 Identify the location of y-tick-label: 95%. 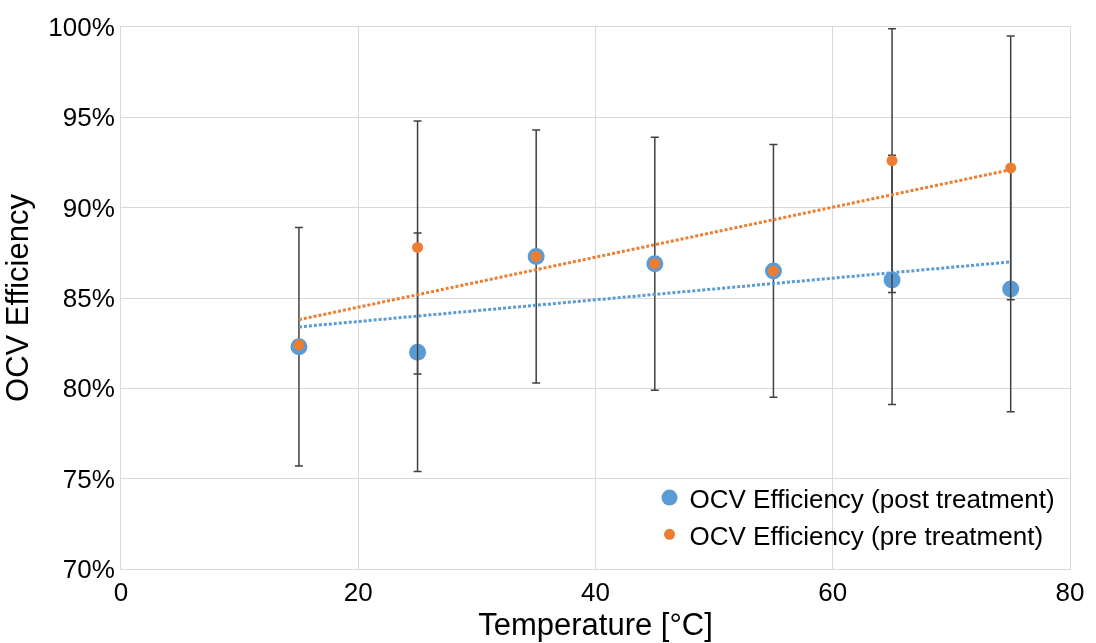
(88, 117).